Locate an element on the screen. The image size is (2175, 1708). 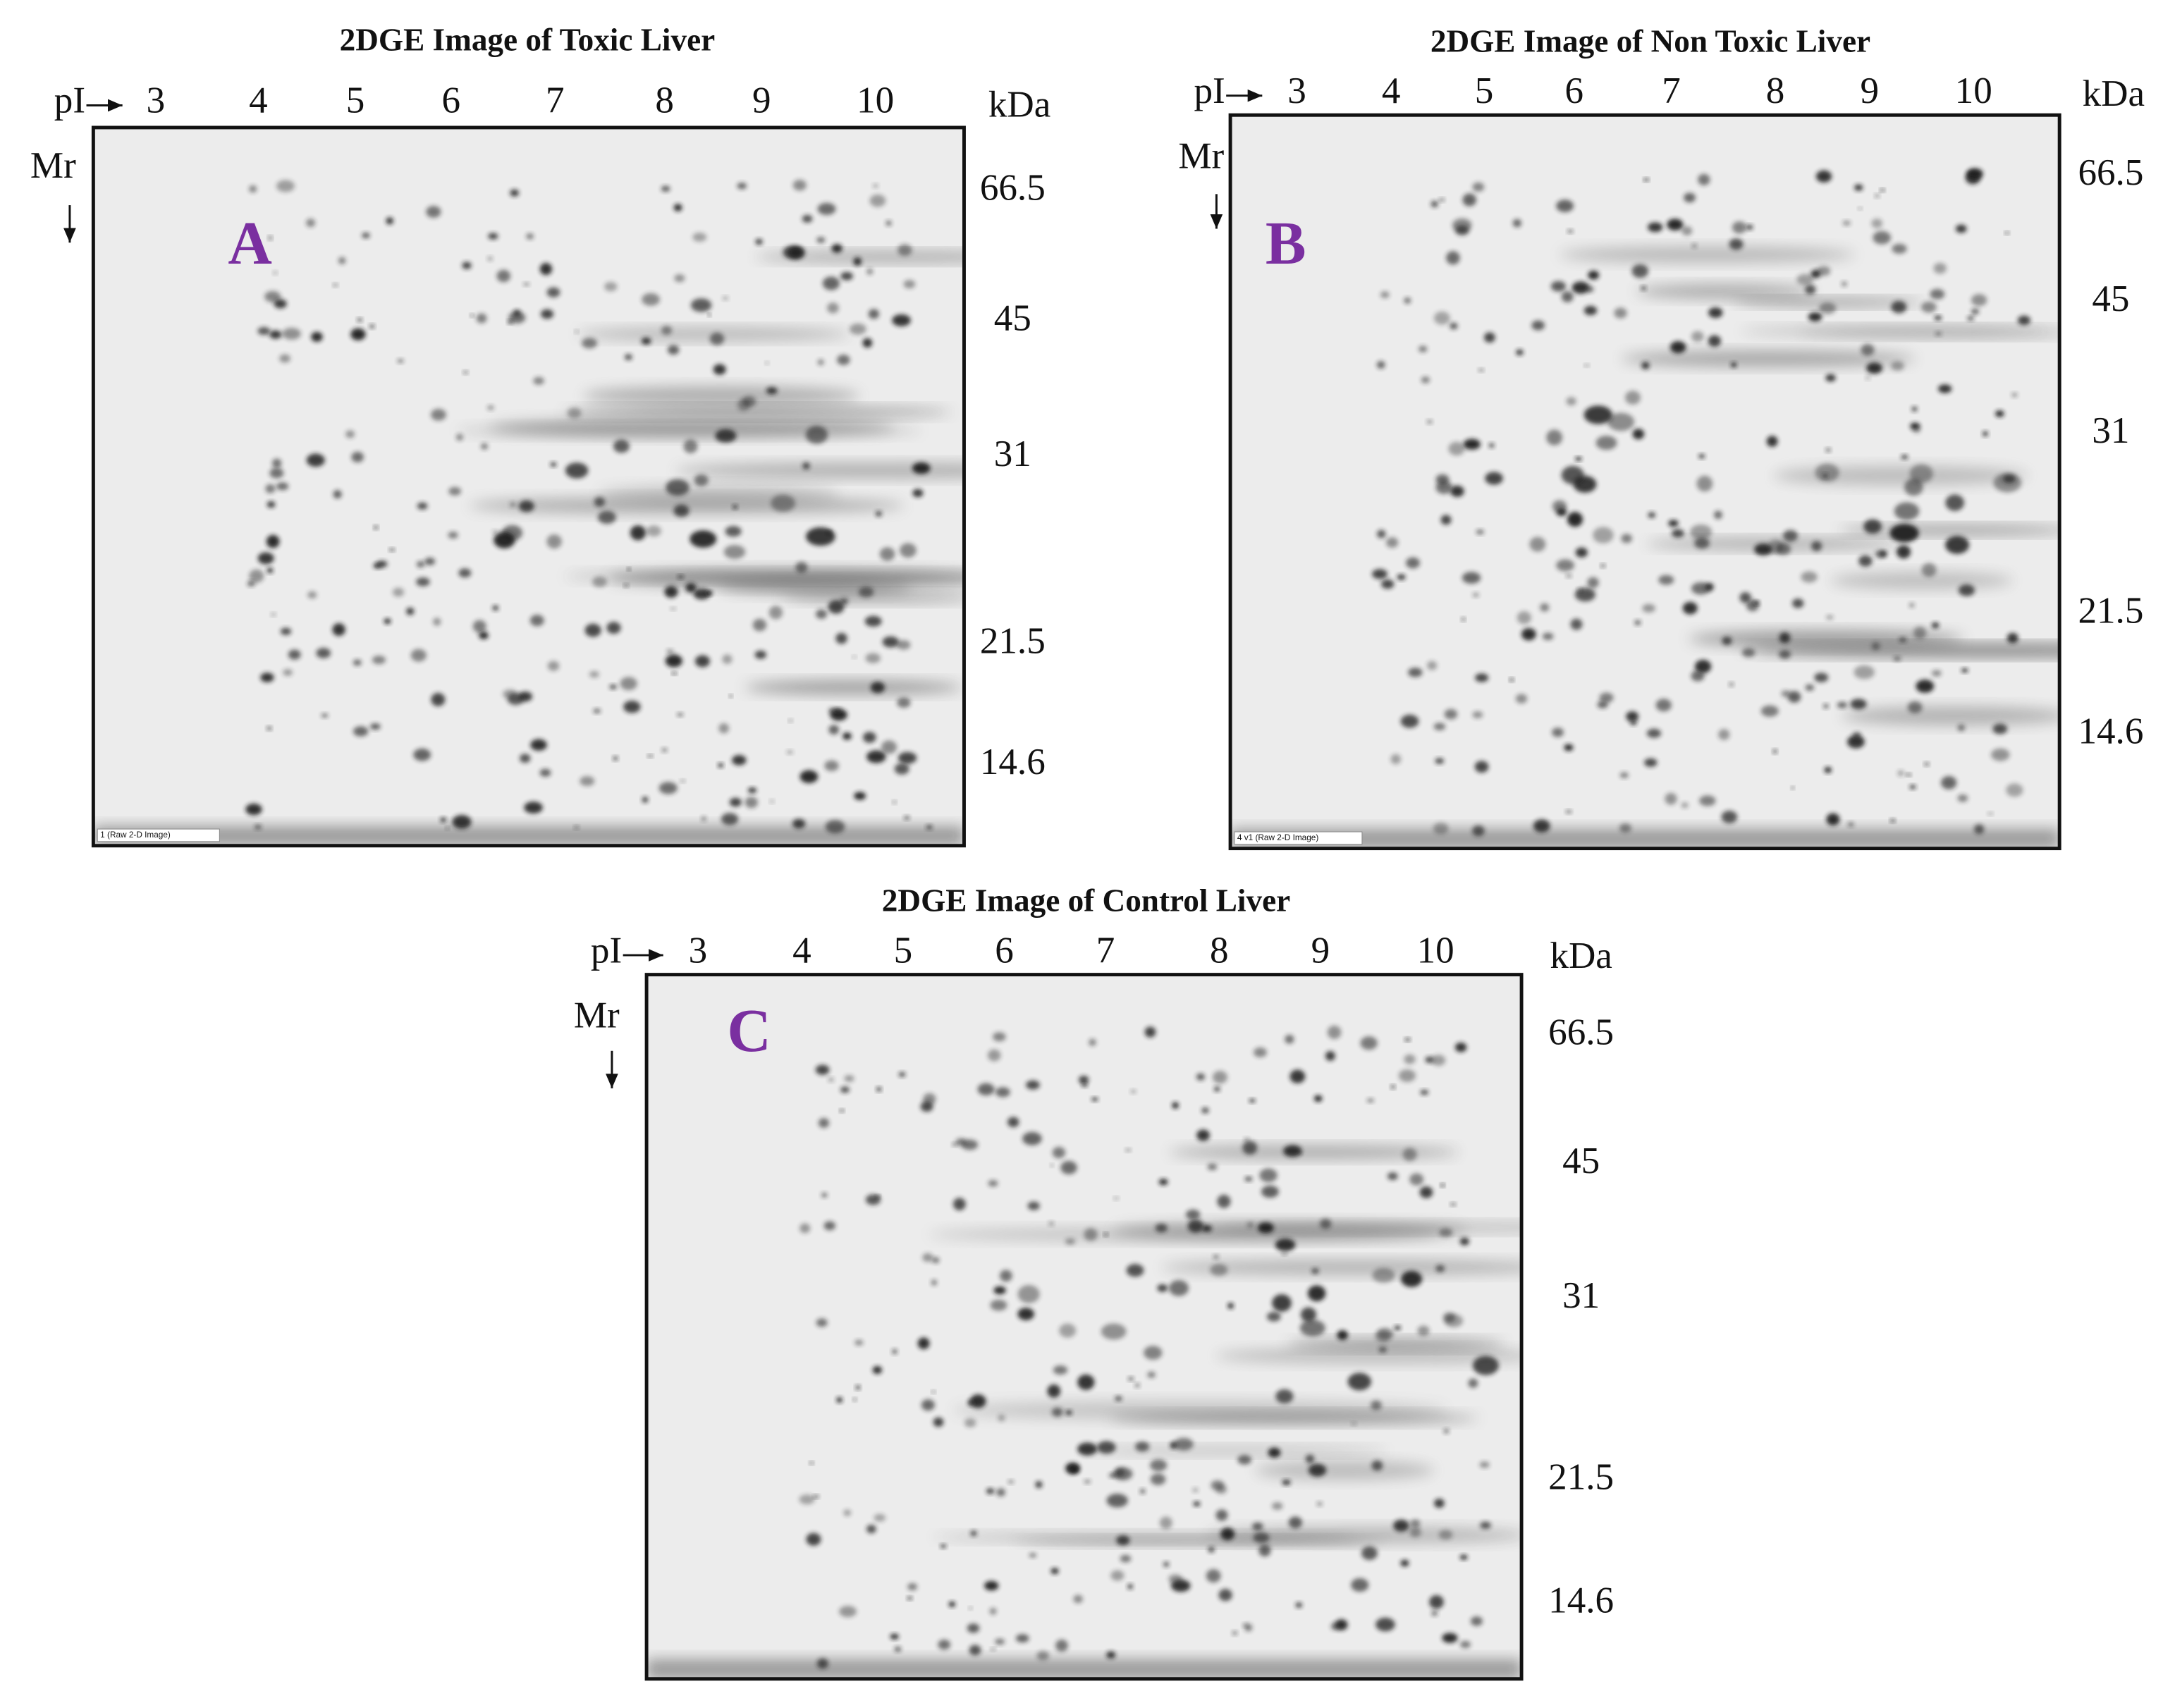
pi-tick-label: 8 is located at coordinates (664, 100).